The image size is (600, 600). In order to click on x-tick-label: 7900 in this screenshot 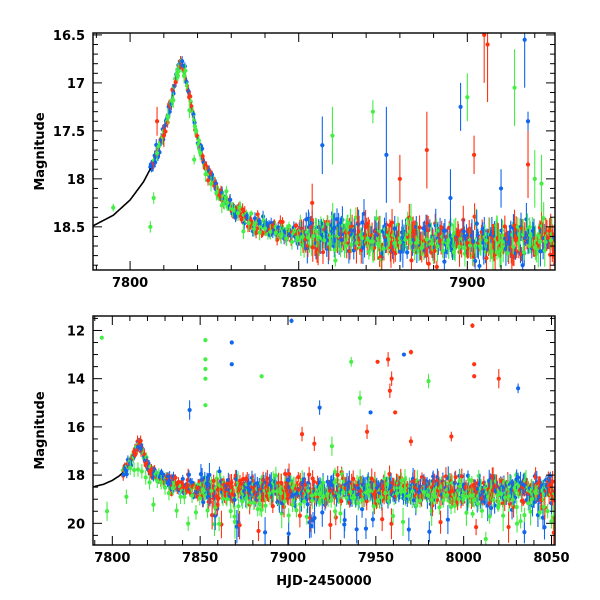, I will do `click(288, 558)`.